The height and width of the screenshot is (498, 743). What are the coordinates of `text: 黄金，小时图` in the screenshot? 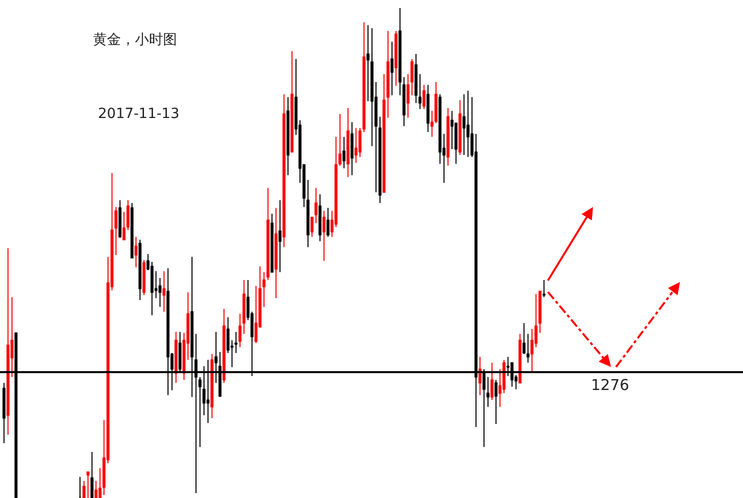 It's located at (135, 40).